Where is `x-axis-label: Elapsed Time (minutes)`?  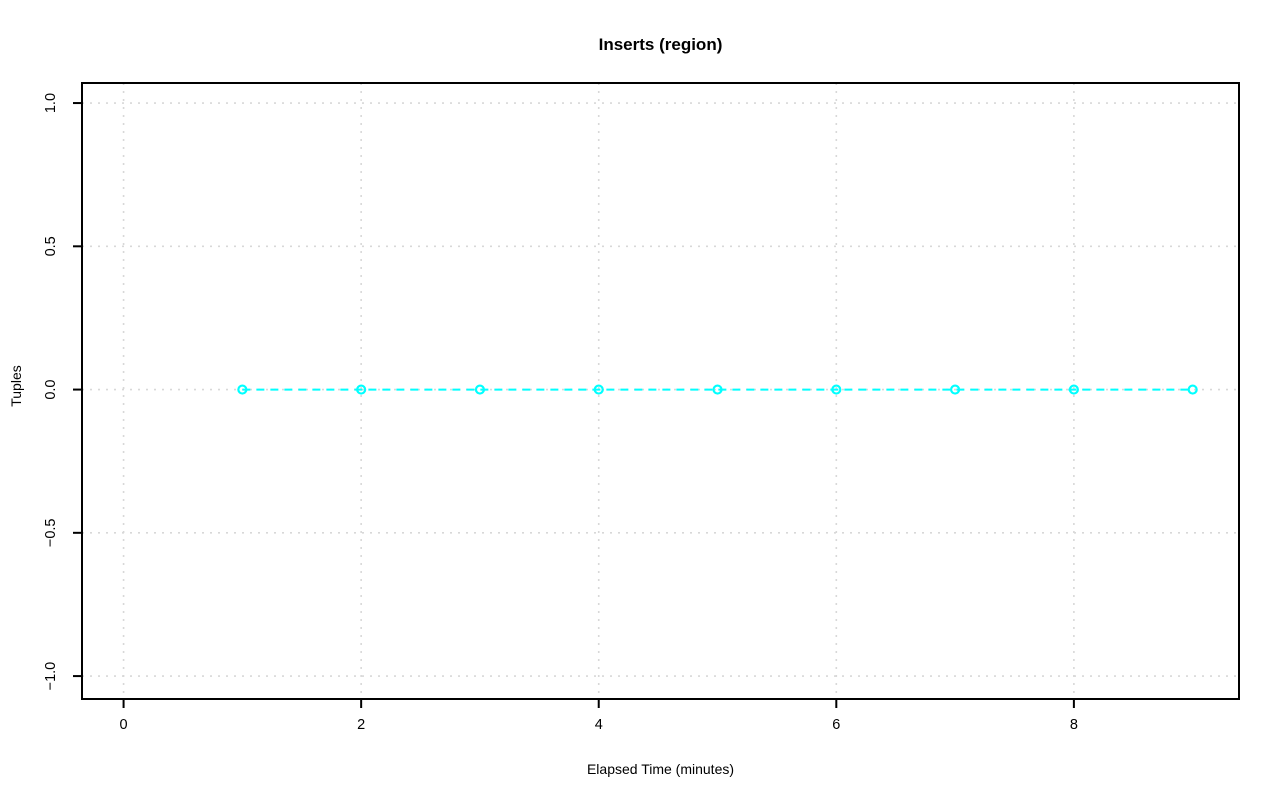 x-axis-label: Elapsed Time (minutes) is located at coordinates (660, 769).